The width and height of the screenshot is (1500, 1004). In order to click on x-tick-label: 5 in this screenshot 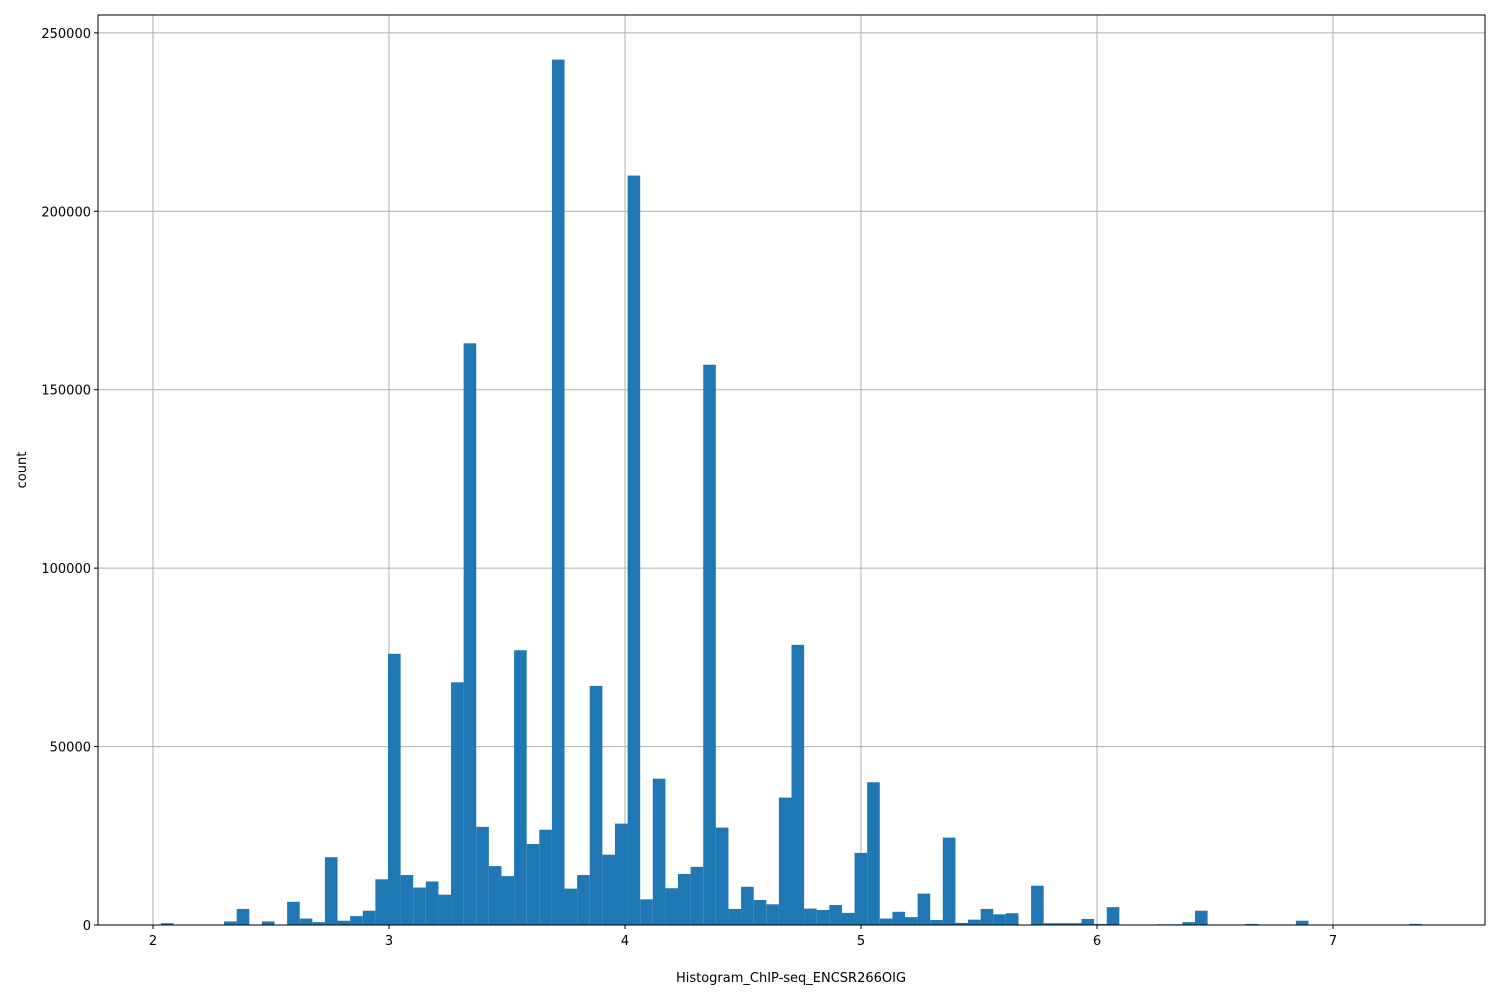, I will do `click(861, 941)`.